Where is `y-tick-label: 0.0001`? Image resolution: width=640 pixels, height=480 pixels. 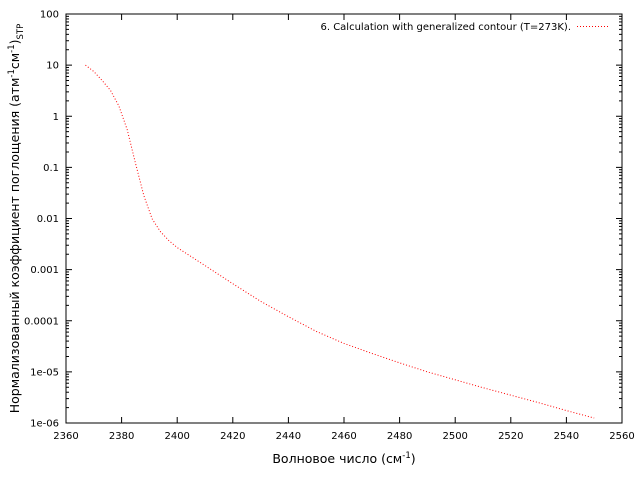
y-tick-label: 0.0001 is located at coordinates (41, 321).